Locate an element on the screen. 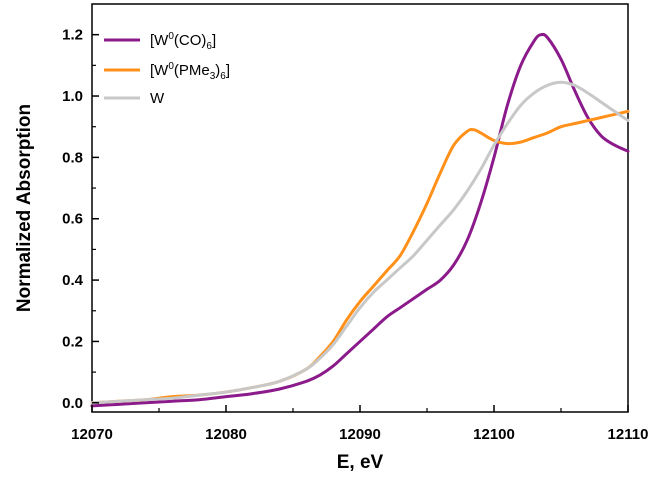 This screenshot has width=655, height=477. y-axis-ticks: 0.0 0.2 0.4 0.6 0.8 1.0 1.2 is located at coordinates (80, 219).